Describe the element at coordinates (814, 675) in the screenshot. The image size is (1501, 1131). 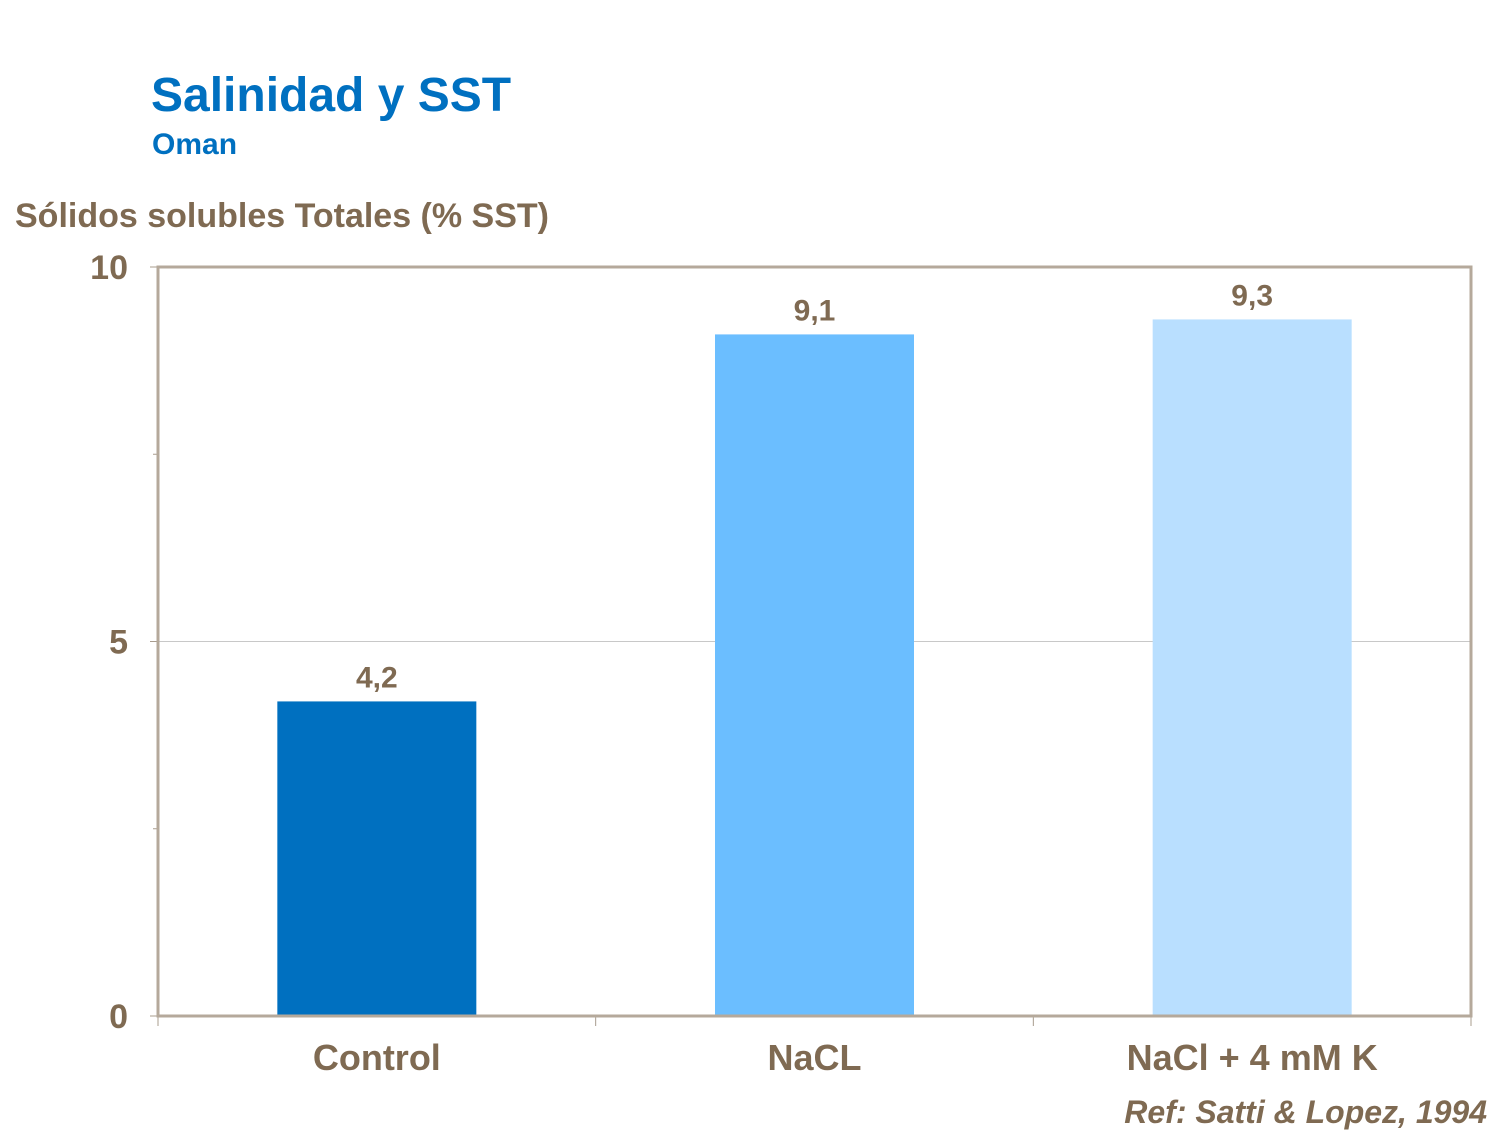
I see `bar-nacl` at that location.